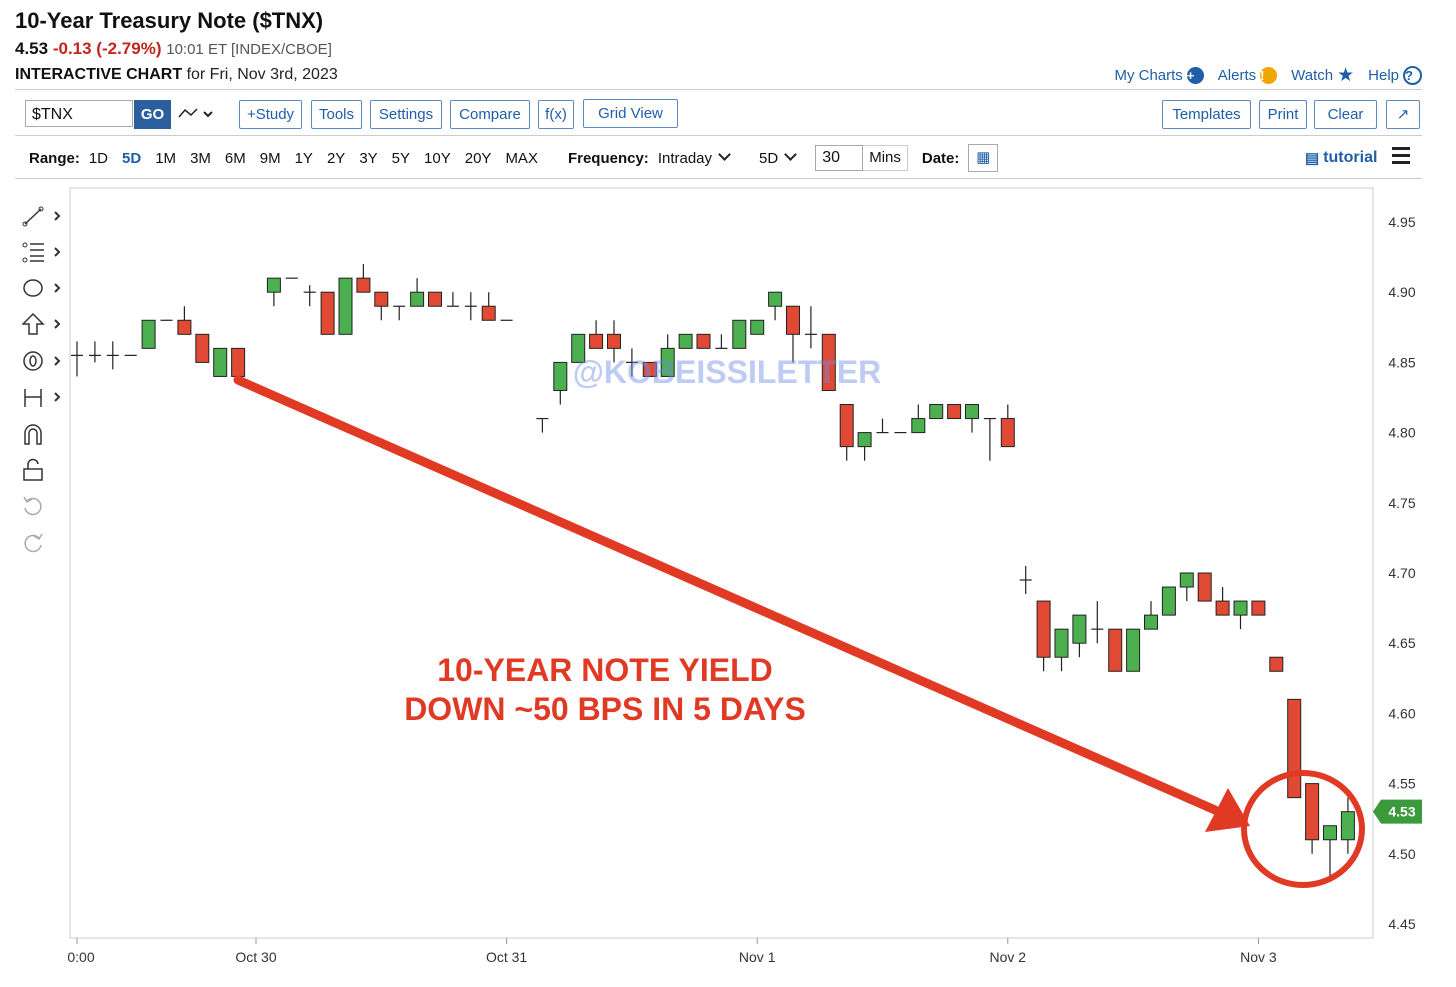 The width and height of the screenshot is (1456, 987). I want to click on y-tick-label: 4.50, so click(1401, 854).